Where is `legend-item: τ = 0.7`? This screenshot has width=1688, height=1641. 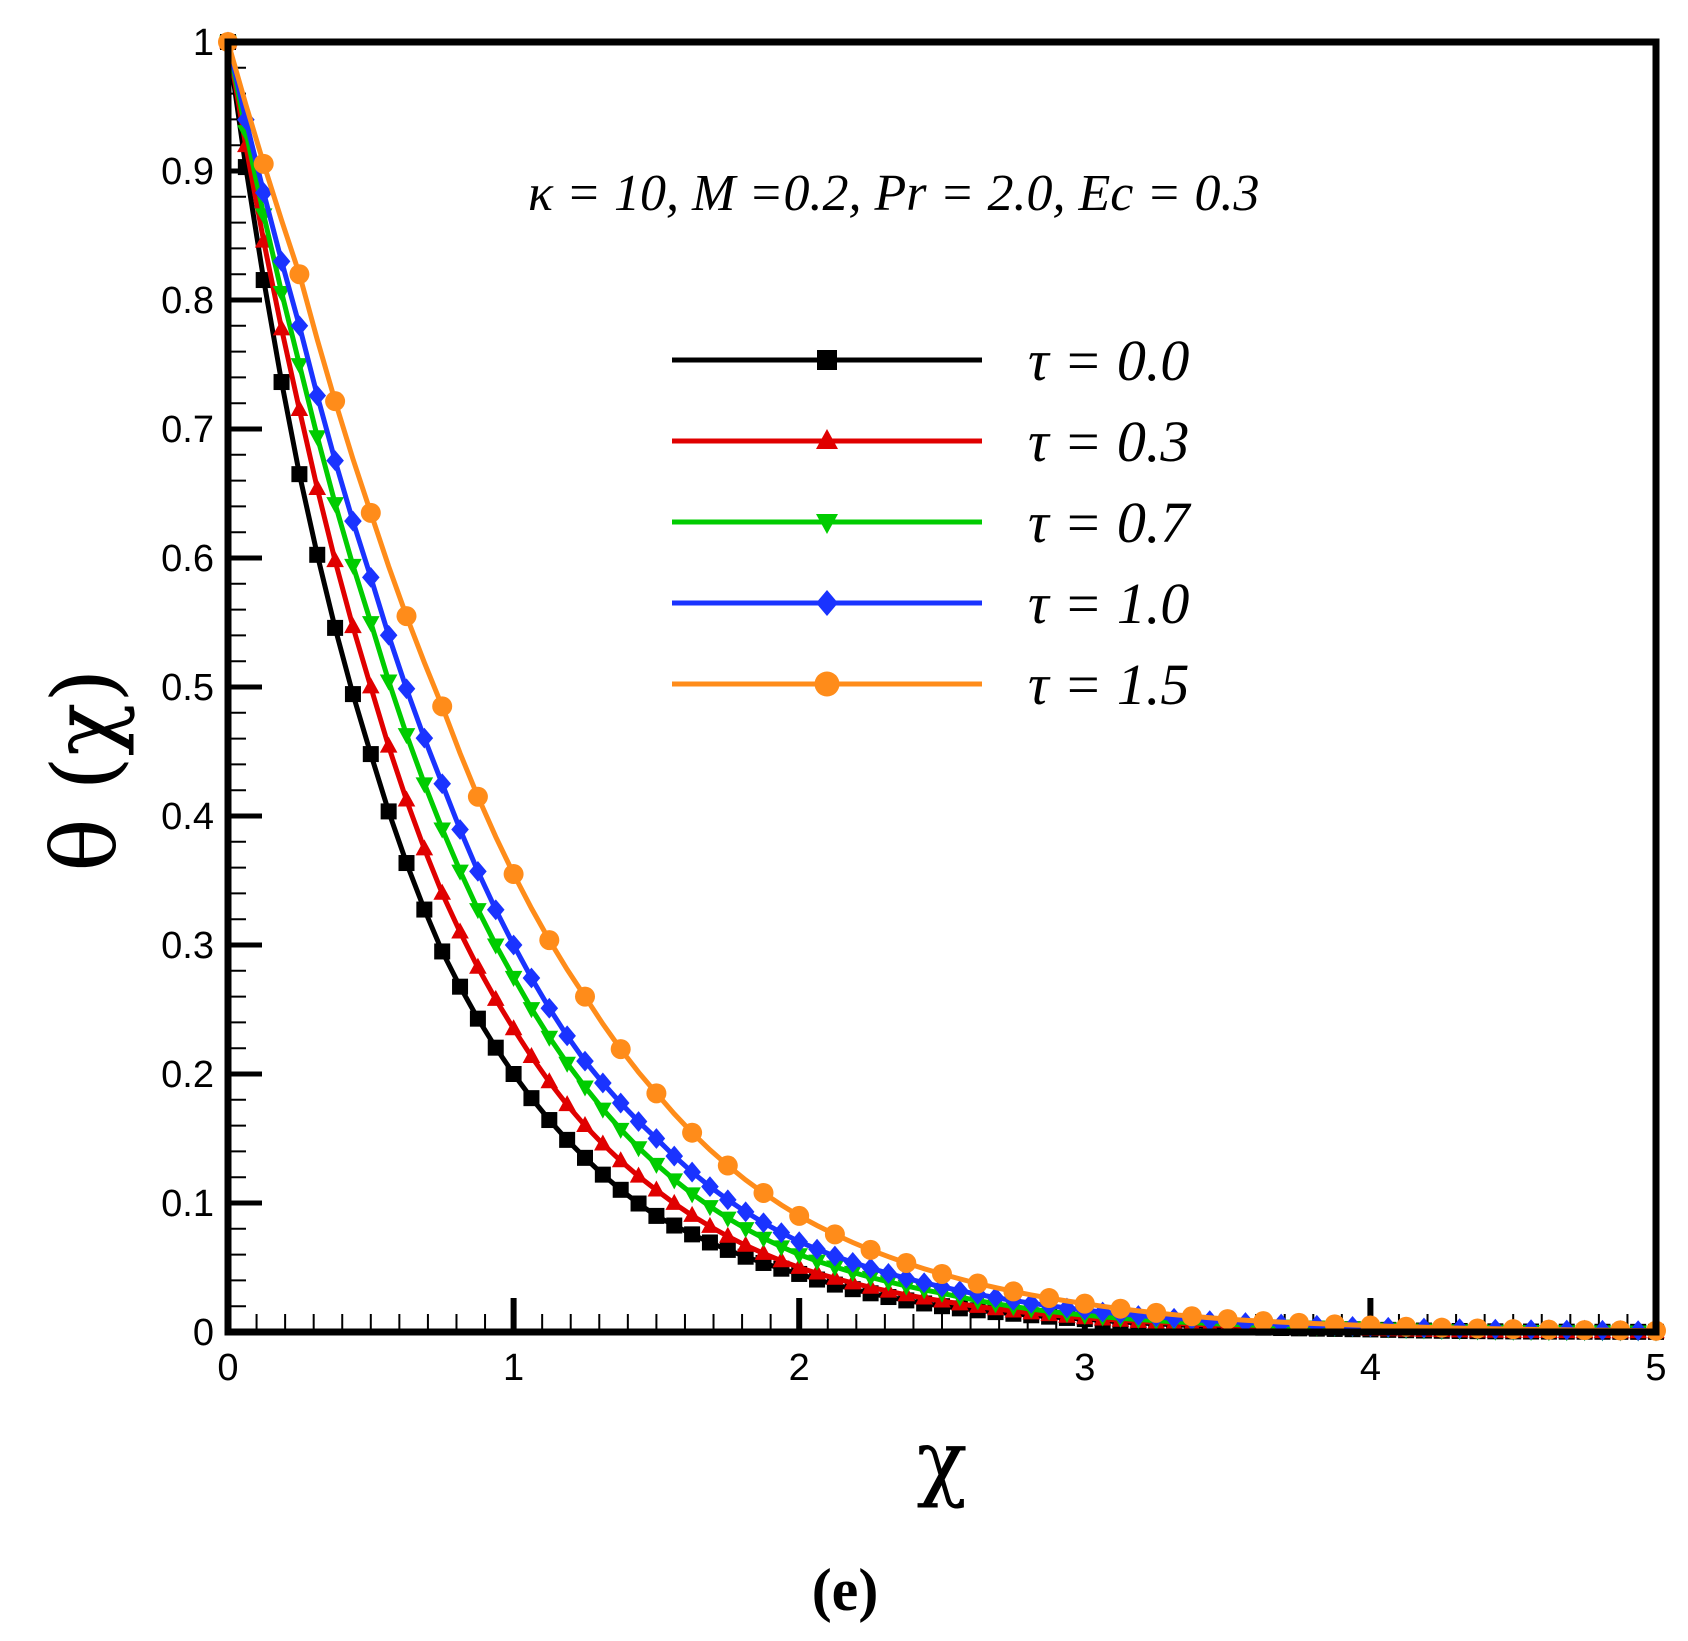
legend-item: τ = 0.7 is located at coordinates (931, 522).